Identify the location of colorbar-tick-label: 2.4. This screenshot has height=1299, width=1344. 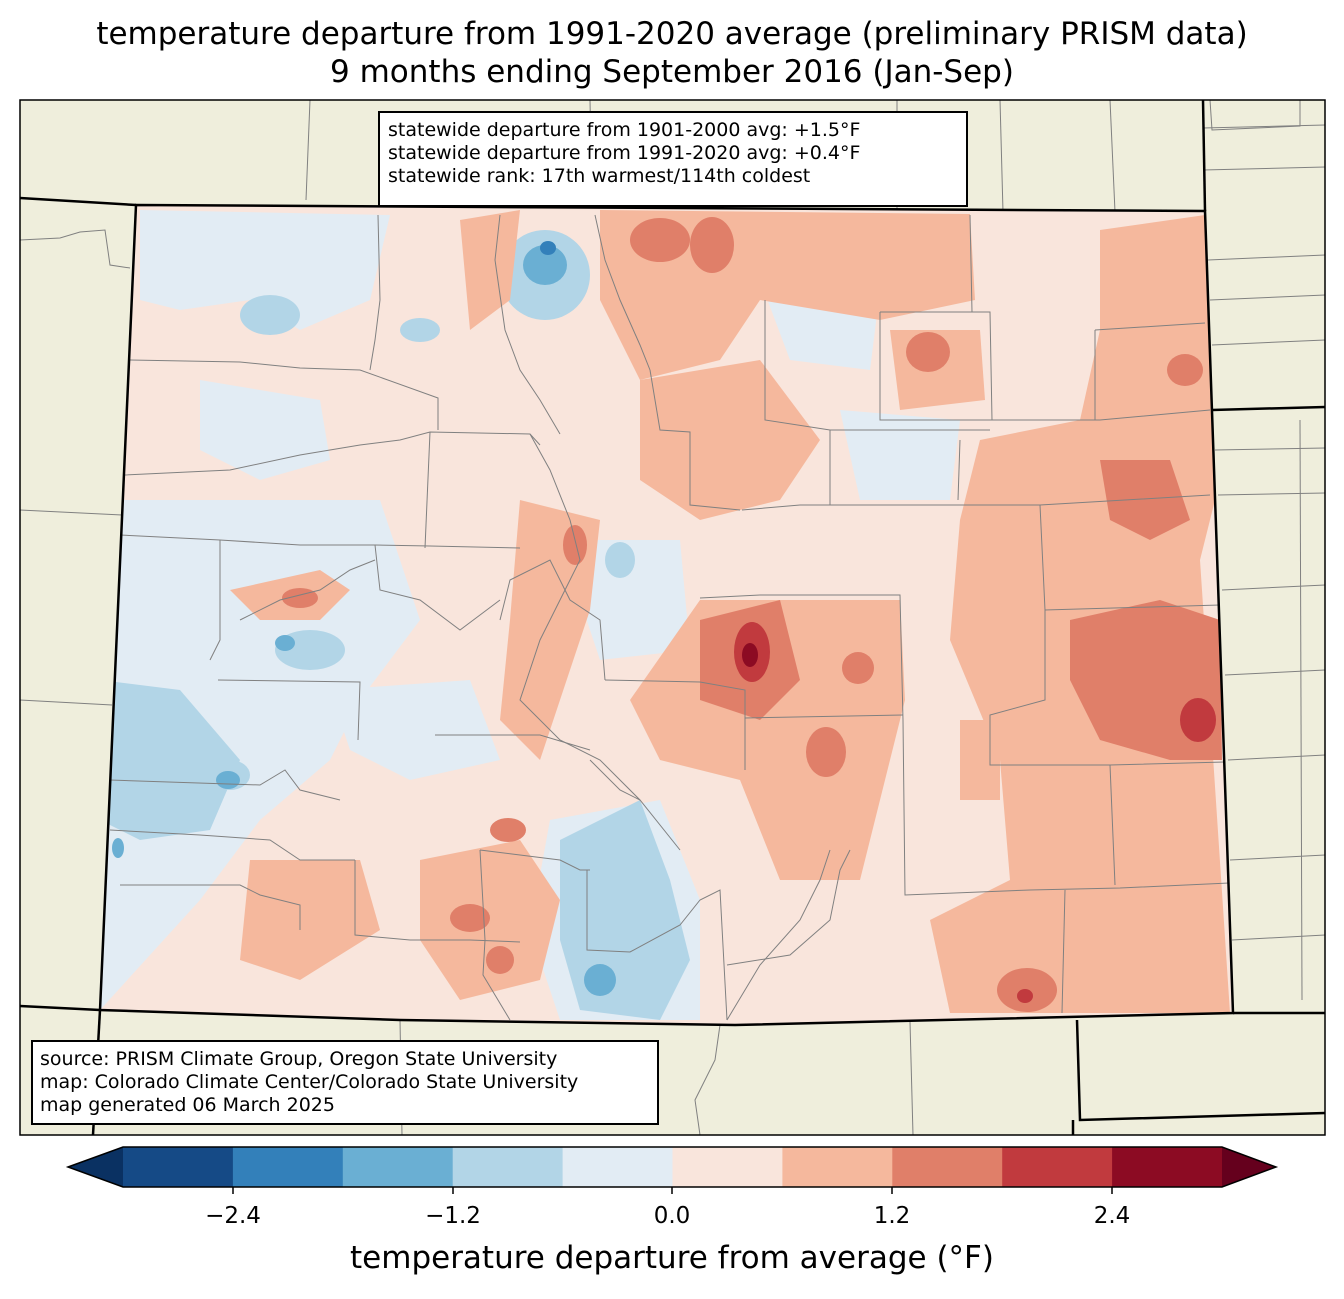
(1112, 1216).